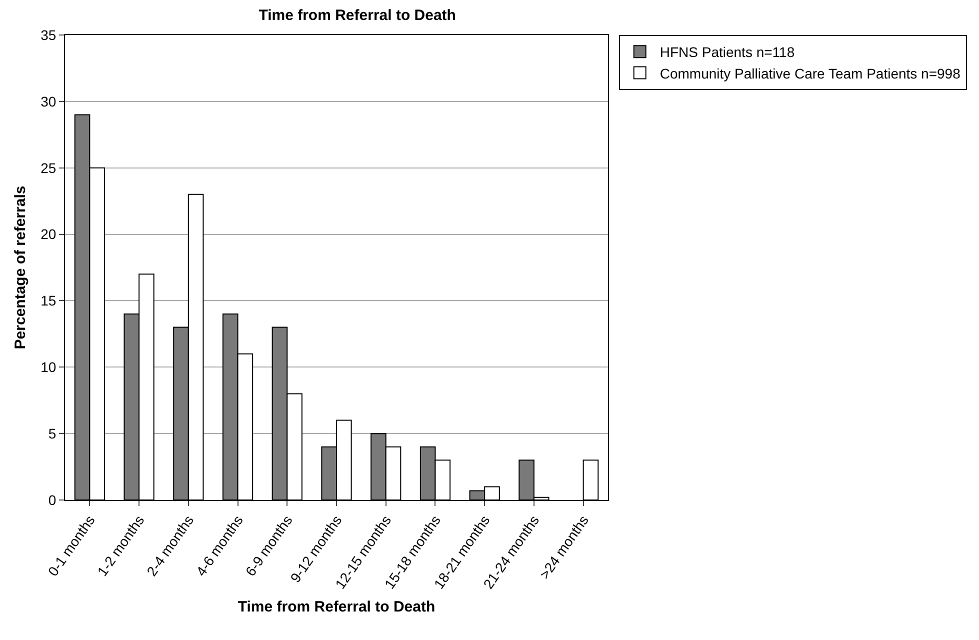 The width and height of the screenshot is (979, 640). What do you see at coordinates (48, 168) in the screenshot?
I see `y-tick-label: 25` at bounding box center [48, 168].